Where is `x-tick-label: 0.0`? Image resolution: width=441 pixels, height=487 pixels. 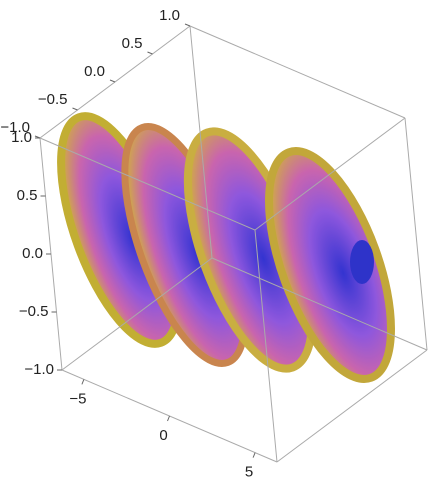
x-tick-label: 0.0 is located at coordinates (94, 71).